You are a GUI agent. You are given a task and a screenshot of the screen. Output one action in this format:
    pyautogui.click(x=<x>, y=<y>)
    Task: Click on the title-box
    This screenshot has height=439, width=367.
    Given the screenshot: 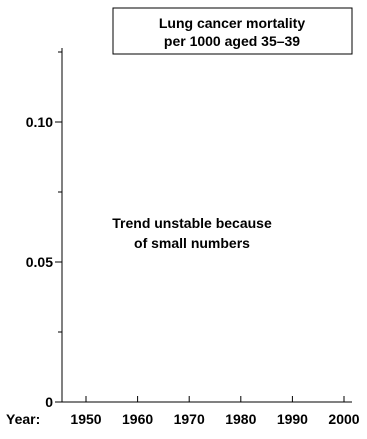 What is the action you would take?
    pyautogui.click(x=232, y=31)
    